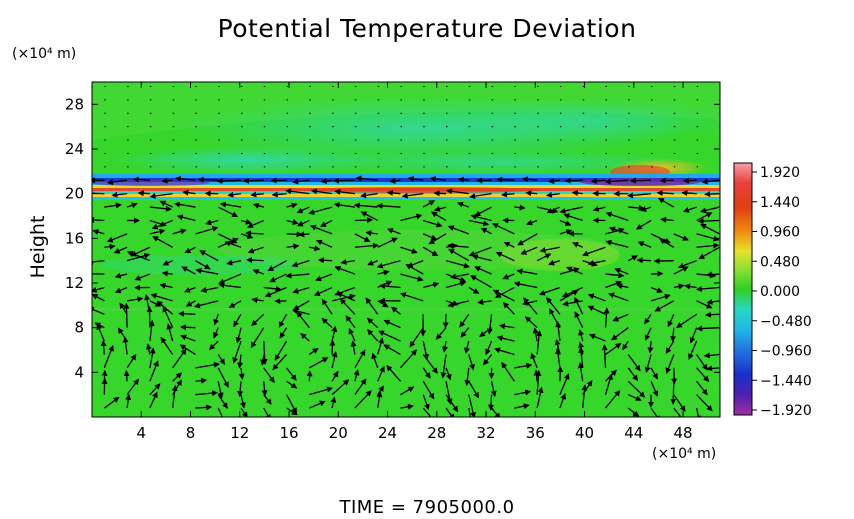 The width and height of the screenshot is (854, 519). What do you see at coordinates (79, 372) in the screenshot?
I see `y-tick-label: 4` at bounding box center [79, 372].